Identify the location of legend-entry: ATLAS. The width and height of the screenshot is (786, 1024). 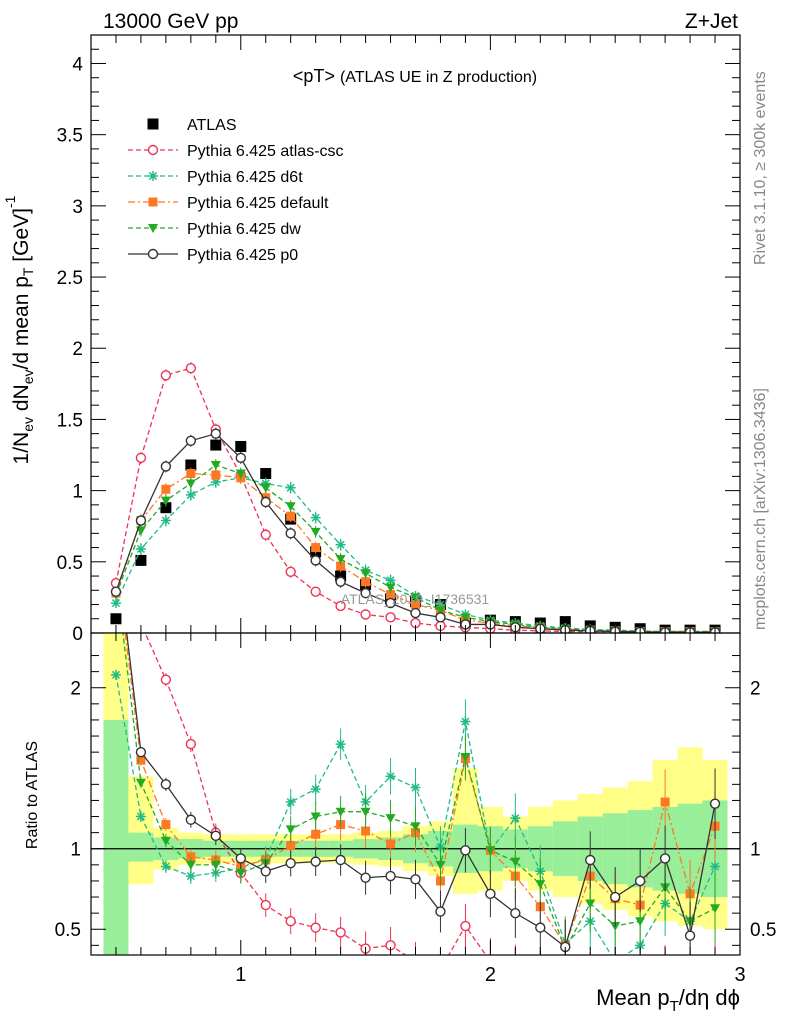
(192, 125).